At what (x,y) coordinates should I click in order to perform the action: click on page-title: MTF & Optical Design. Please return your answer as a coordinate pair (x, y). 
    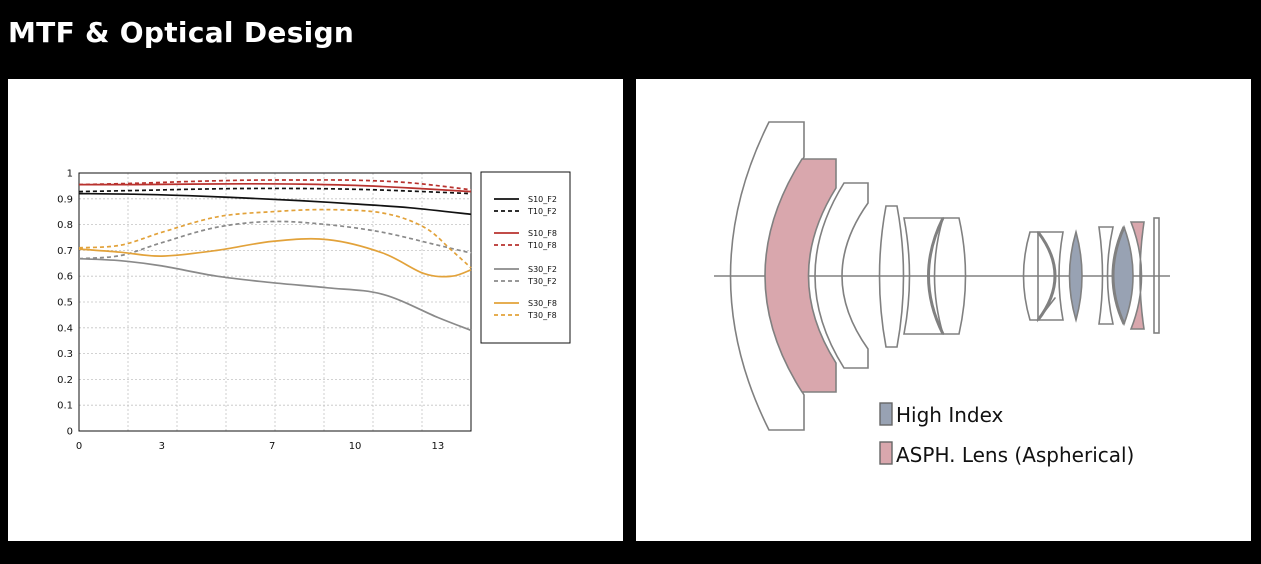
    Looking at the image, I should click on (181, 32).